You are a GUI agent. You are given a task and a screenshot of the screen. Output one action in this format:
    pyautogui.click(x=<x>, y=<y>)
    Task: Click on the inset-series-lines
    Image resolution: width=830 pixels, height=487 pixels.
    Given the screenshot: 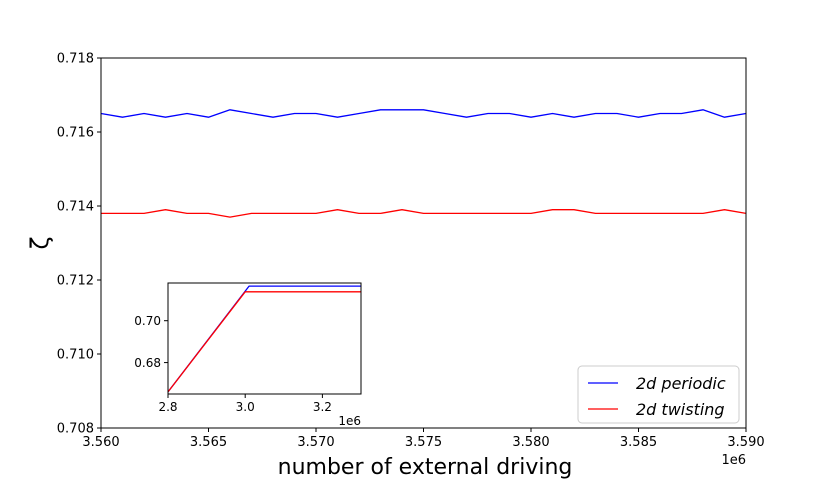 What is the action you would take?
    pyautogui.click(x=264, y=339)
    